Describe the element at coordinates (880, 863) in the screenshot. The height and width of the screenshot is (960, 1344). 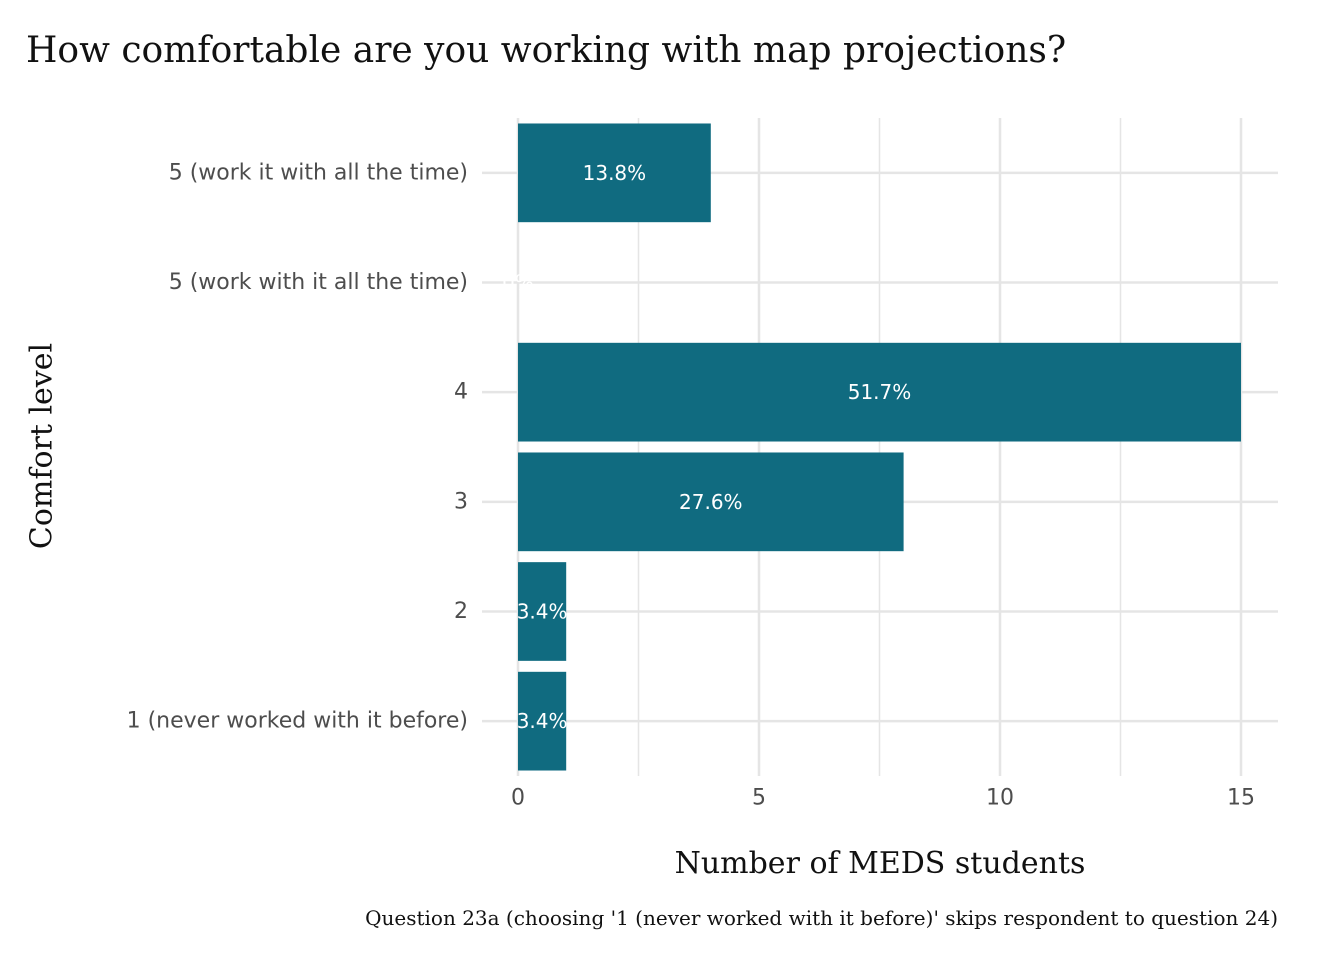
I see `x-axis-title: Number of MEDS students` at that location.